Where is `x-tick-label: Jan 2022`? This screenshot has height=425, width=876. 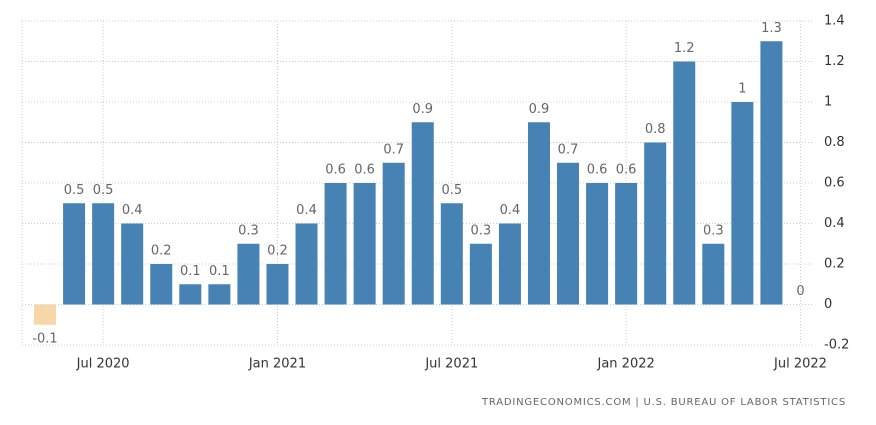 x-tick-label: Jan 2022 is located at coordinates (626, 364).